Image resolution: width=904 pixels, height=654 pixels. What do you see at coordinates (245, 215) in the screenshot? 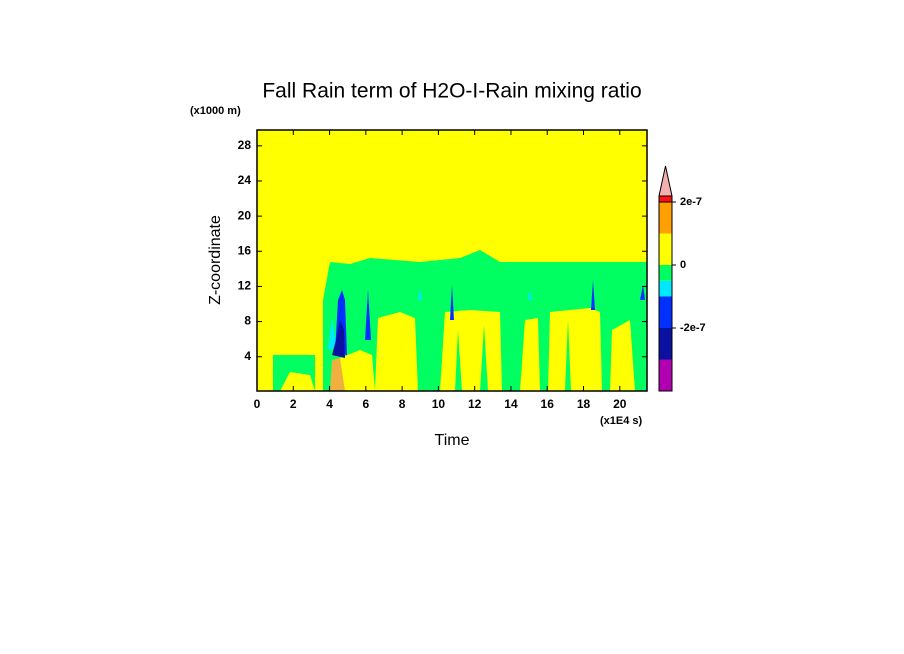
I see `y-tick-label: 20` at bounding box center [245, 215].